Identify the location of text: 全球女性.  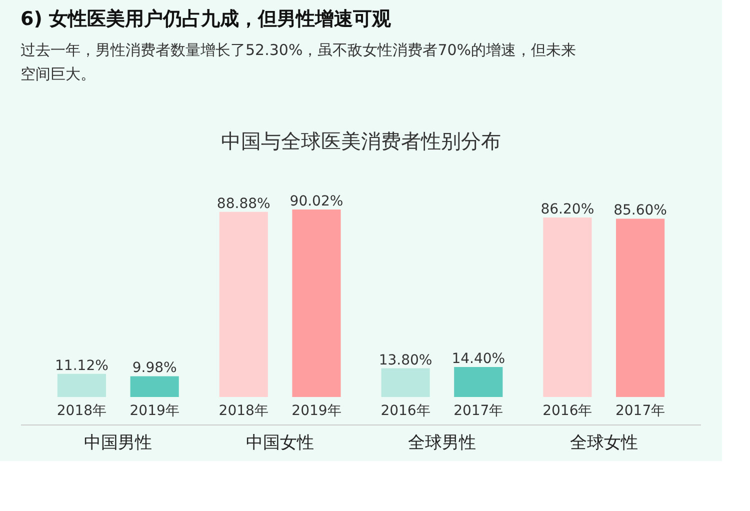
(604, 443).